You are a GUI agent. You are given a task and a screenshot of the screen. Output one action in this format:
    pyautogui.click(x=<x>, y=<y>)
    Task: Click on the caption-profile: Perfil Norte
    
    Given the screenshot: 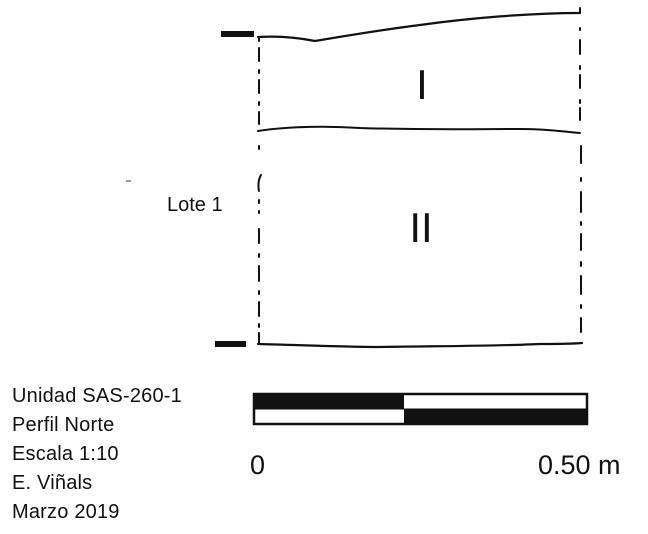 What is the action you would take?
    pyautogui.click(x=63, y=425)
    